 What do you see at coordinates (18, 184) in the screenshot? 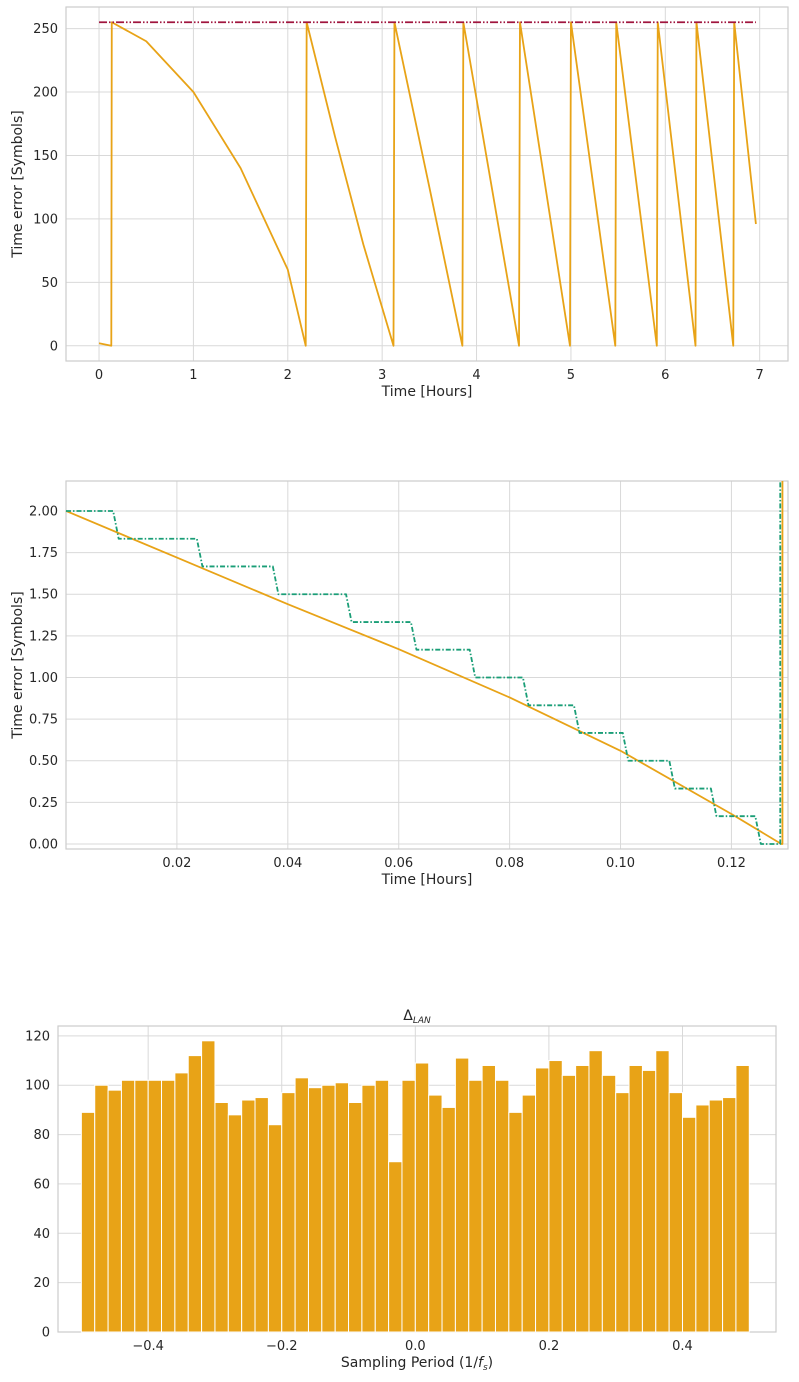
I see `chart0-ylabel: Time error [Symbols]` at bounding box center [18, 184].